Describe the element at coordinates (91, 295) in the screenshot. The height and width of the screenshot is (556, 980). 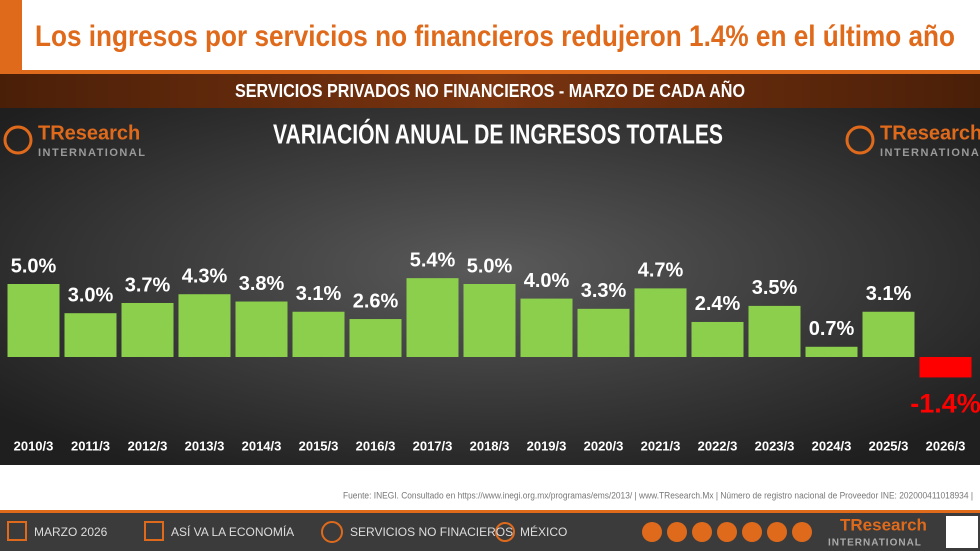
I see `value-label: 3.0%` at that location.